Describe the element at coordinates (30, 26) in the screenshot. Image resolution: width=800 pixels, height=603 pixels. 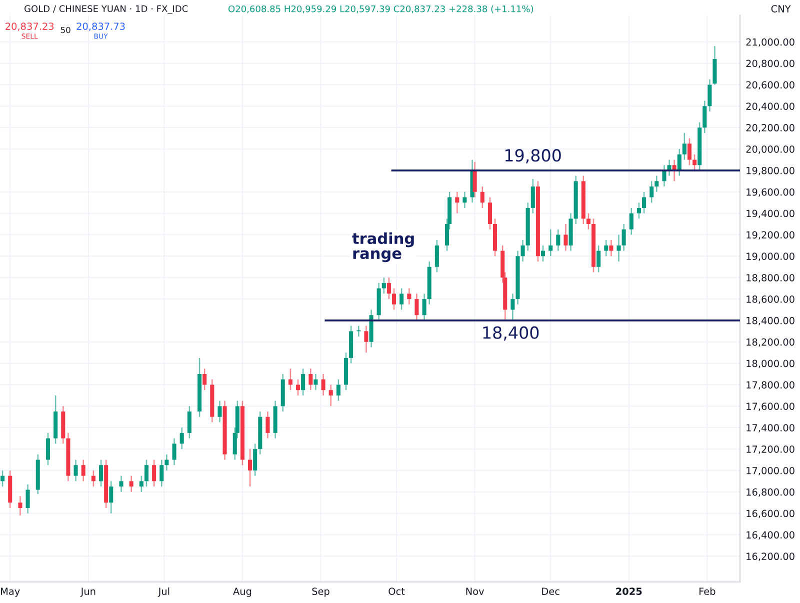
I see `annotation: 20,837.23` at that location.